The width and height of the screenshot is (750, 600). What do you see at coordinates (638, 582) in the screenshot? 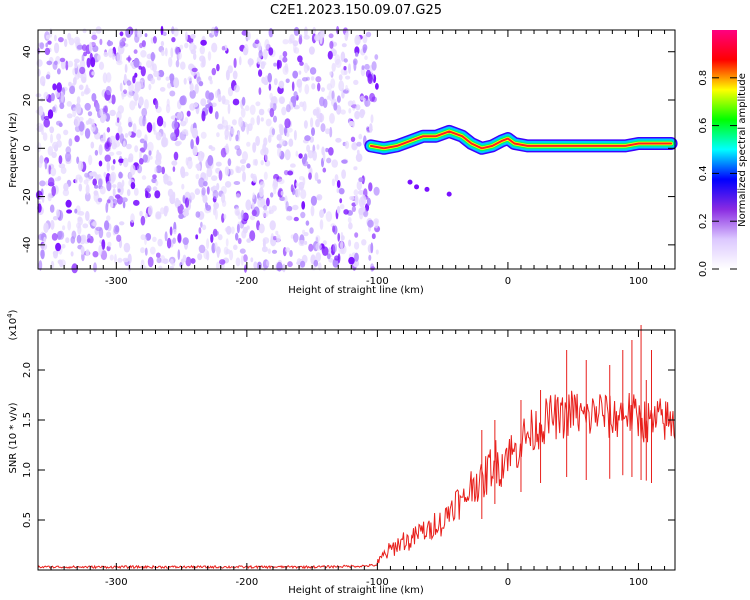
I see `x-tick-label: 100` at bounding box center [638, 582].